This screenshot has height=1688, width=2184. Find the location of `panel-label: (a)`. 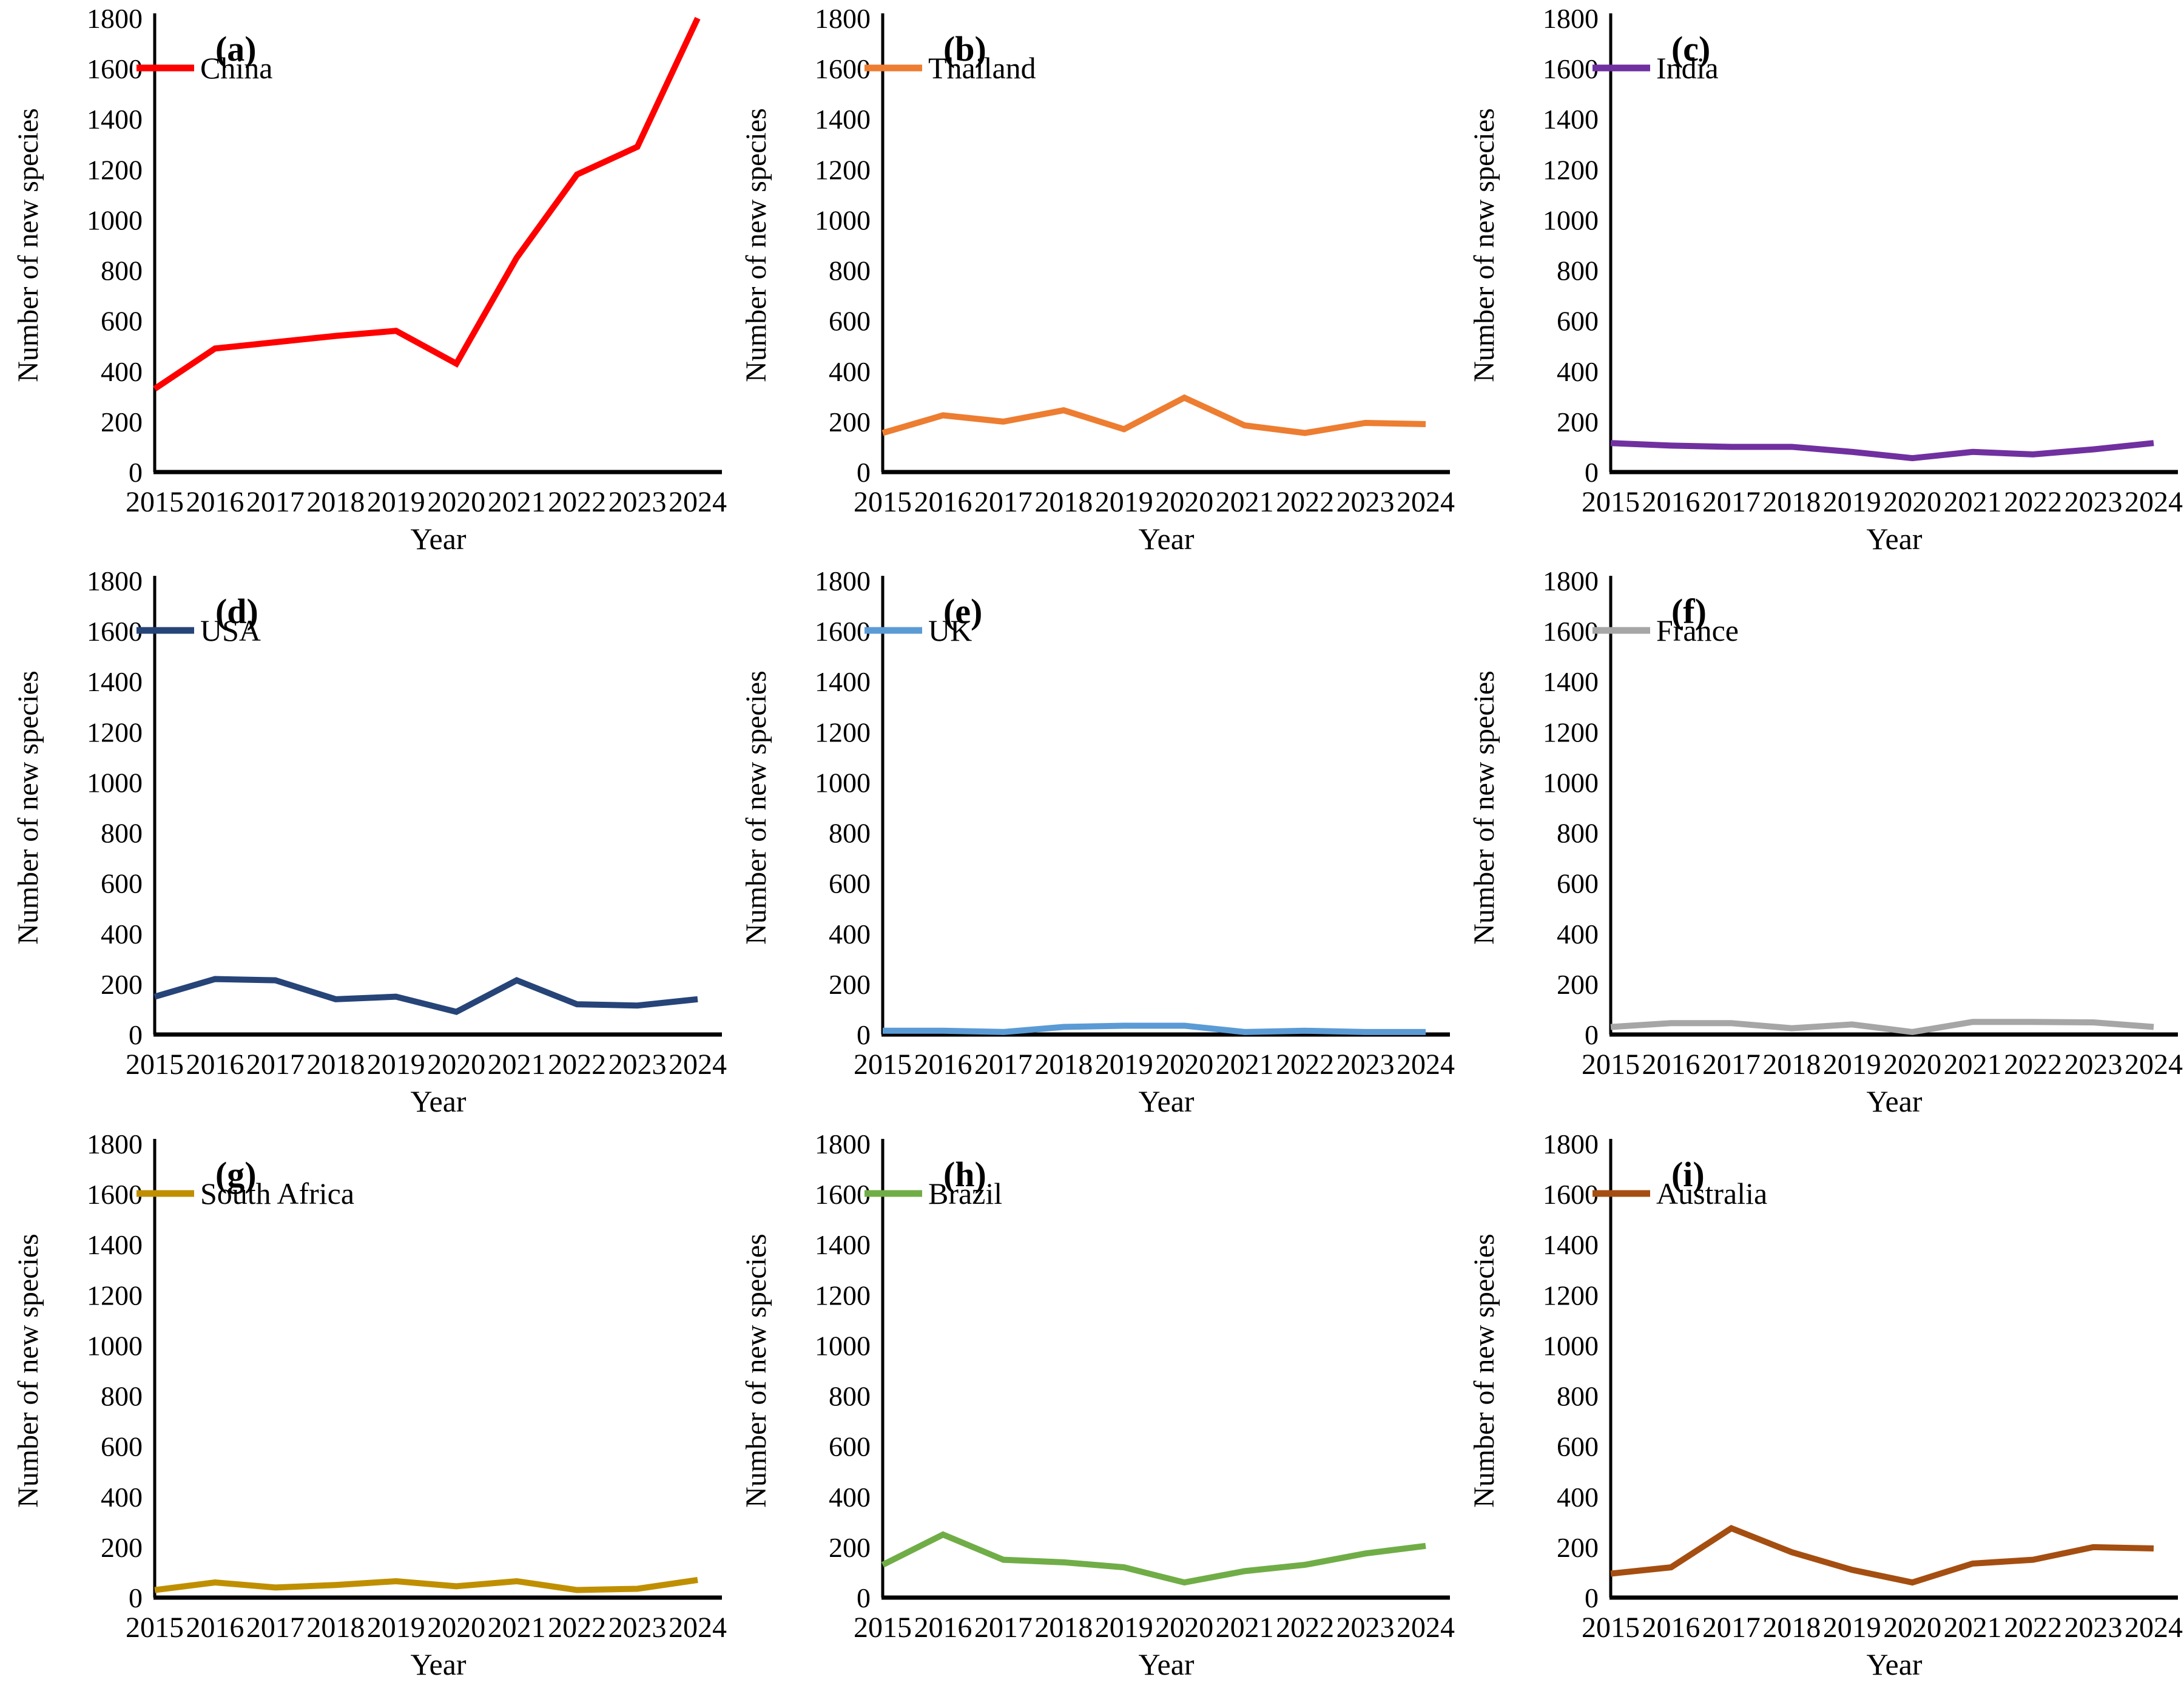

panel-label: (a) is located at coordinates (236, 49).